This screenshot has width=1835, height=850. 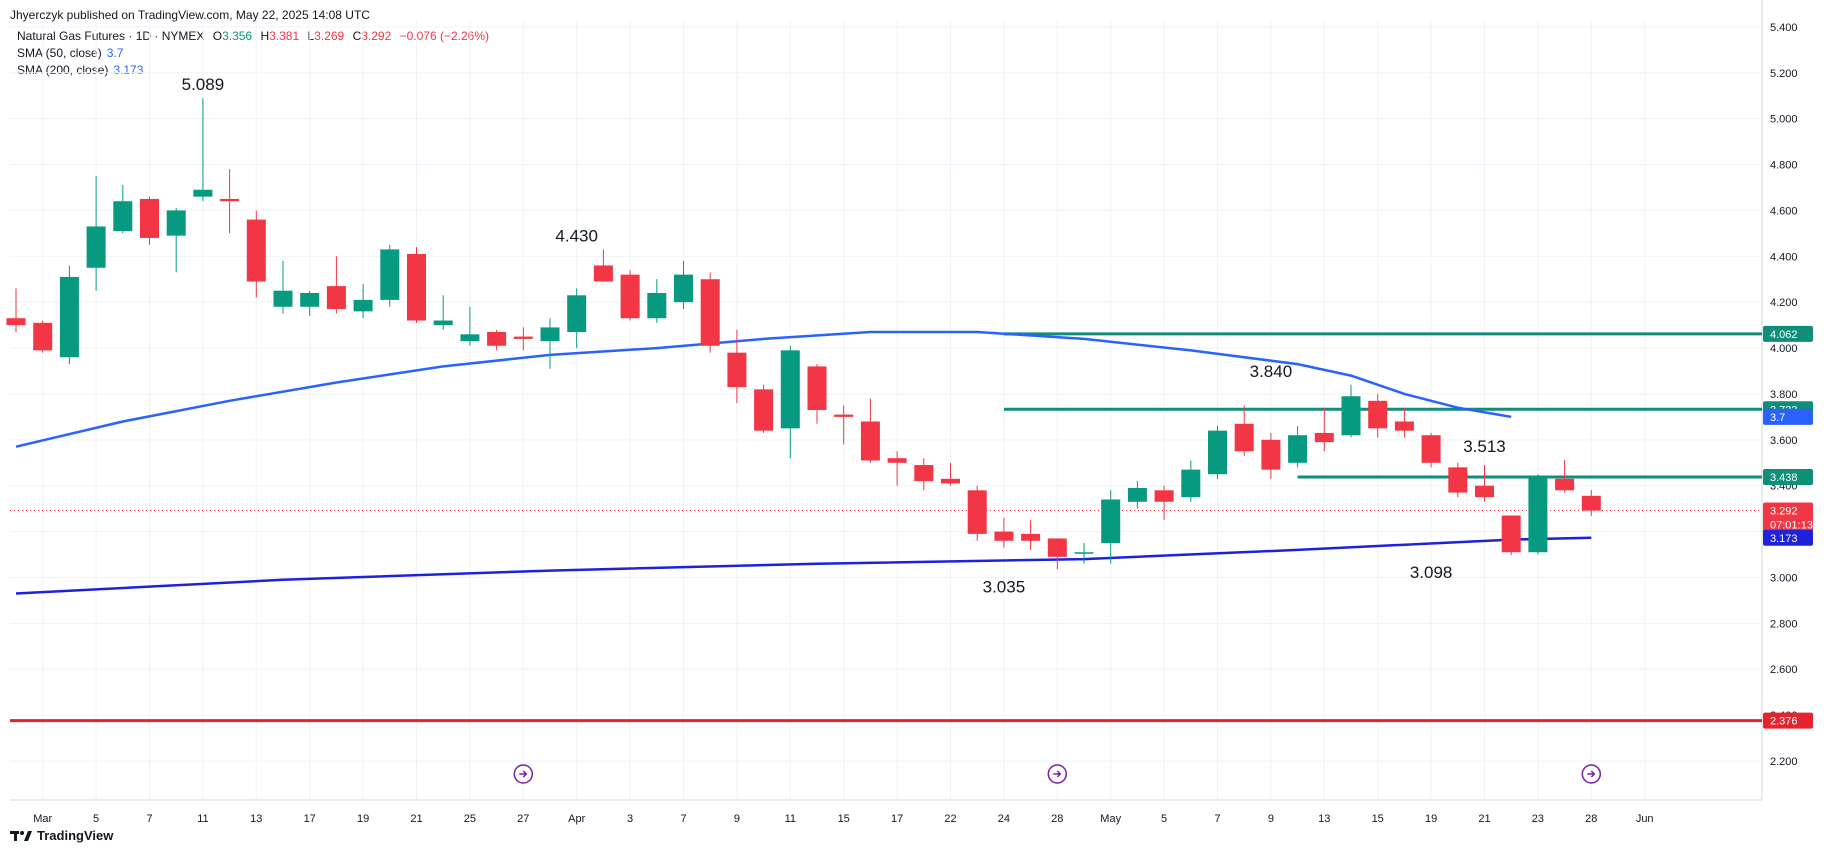 What do you see at coordinates (1788, 416) in the screenshot?
I see `sma50-badge: 3.7` at bounding box center [1788, 416].